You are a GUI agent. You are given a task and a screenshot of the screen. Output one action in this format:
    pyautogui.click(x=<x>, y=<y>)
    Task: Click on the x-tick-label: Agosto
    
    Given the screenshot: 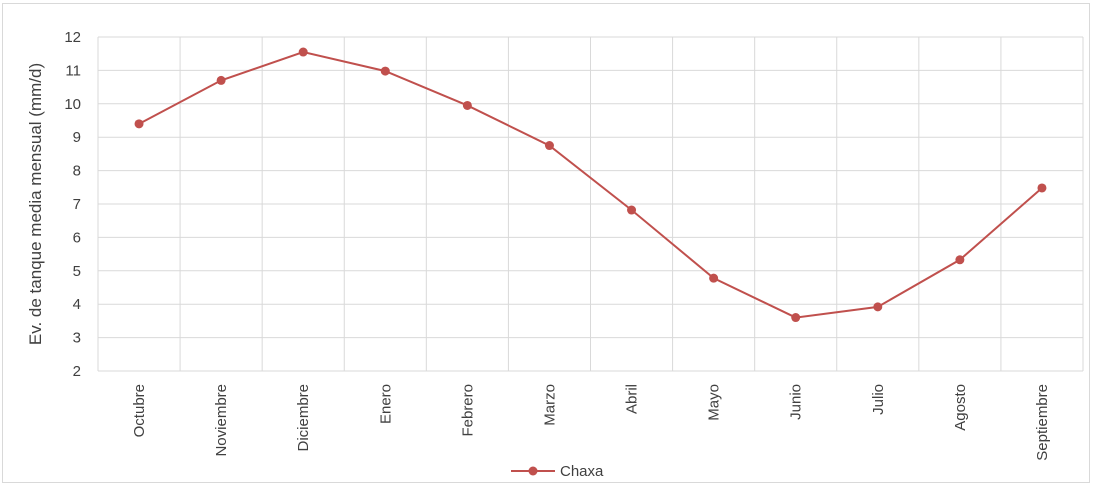 What is the action you would take?
    pyautogui.click(x=960, y=407)
    